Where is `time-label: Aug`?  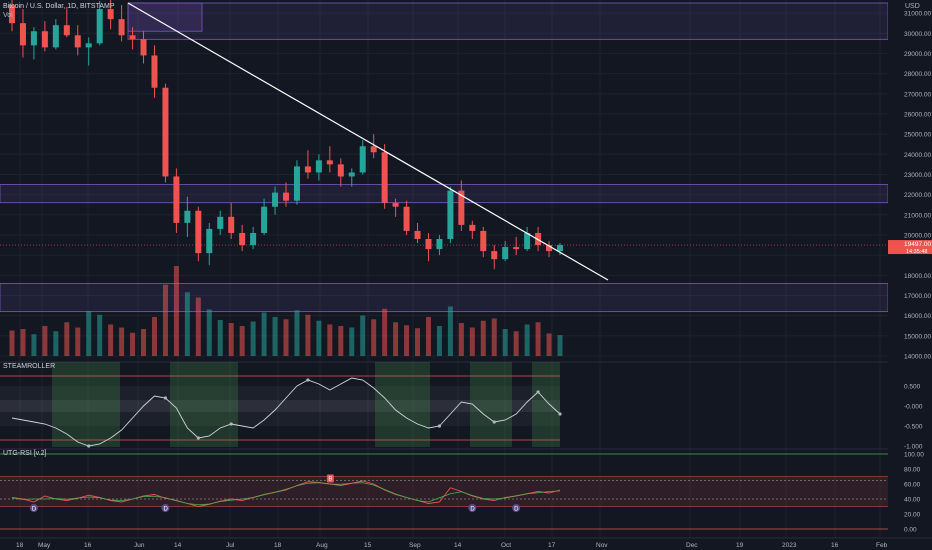 time-label: Aug is located at coordinates (322, 545).